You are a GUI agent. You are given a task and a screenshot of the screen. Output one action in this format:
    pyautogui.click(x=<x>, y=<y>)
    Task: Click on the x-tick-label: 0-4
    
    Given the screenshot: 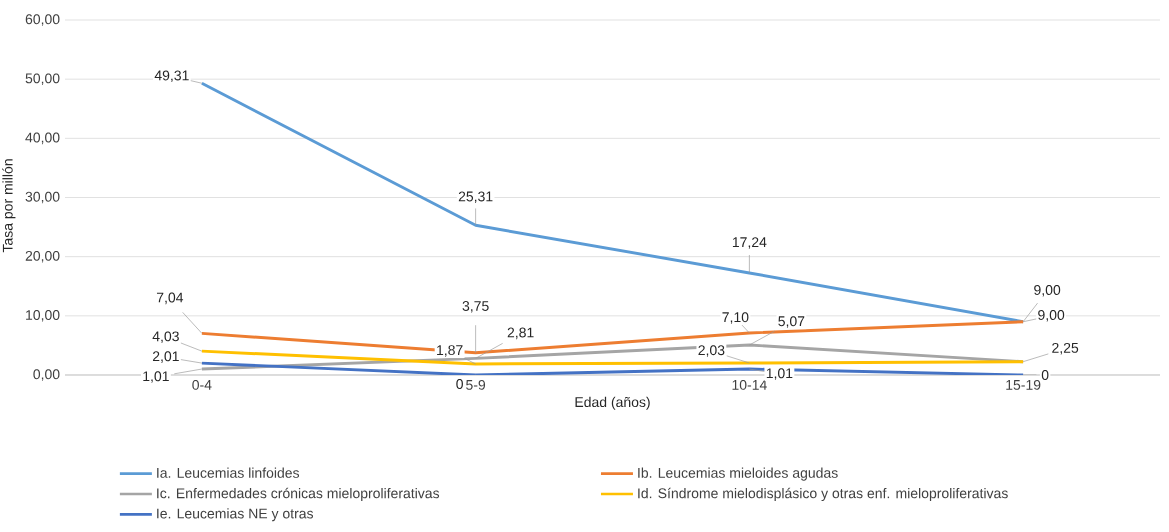 What is the action you would take?
    pyautogui.click(x=202, y=384)
    